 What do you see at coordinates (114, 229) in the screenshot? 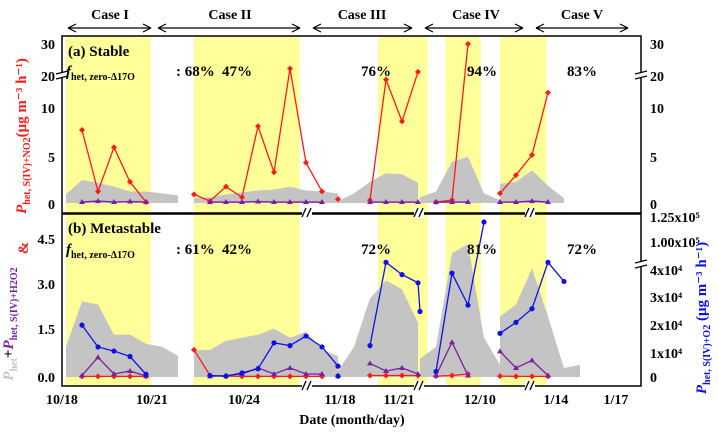
I see `panel-b-label: (b) Metastable` at bounding box center [114, 229].